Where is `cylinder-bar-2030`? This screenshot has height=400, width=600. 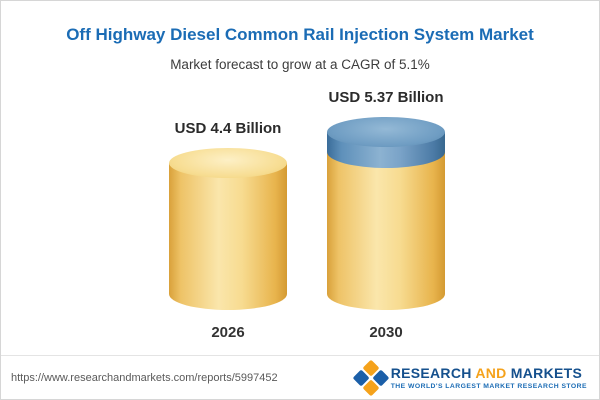
cylinder-bar-2030 is located at coordinates (386, 213).